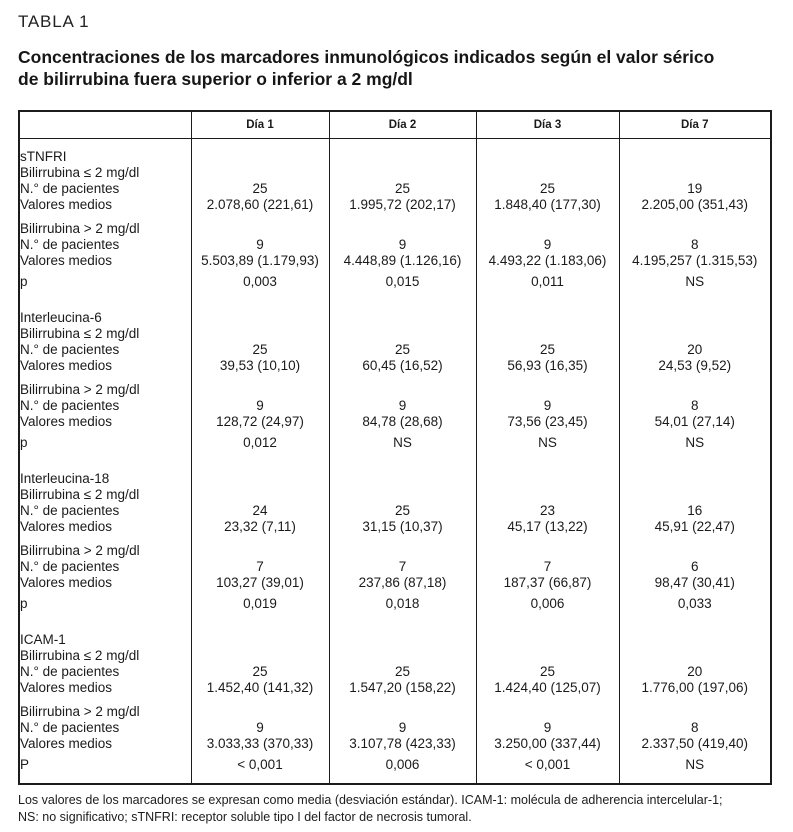 This screenshot has height=832, width=793. What do you see at coordinates (547, 688) in the screenshot?
I see `mean-value: 1.424,40 (125,07)` at bounding box center [547, 688].